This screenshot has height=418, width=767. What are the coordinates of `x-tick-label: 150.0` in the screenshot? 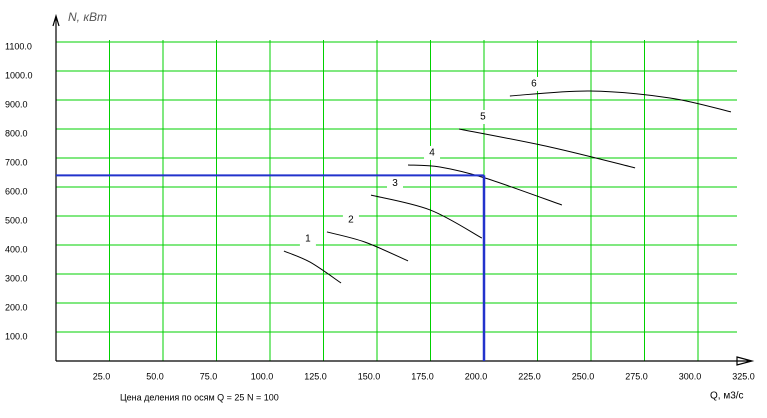 It's located at (369, 376).